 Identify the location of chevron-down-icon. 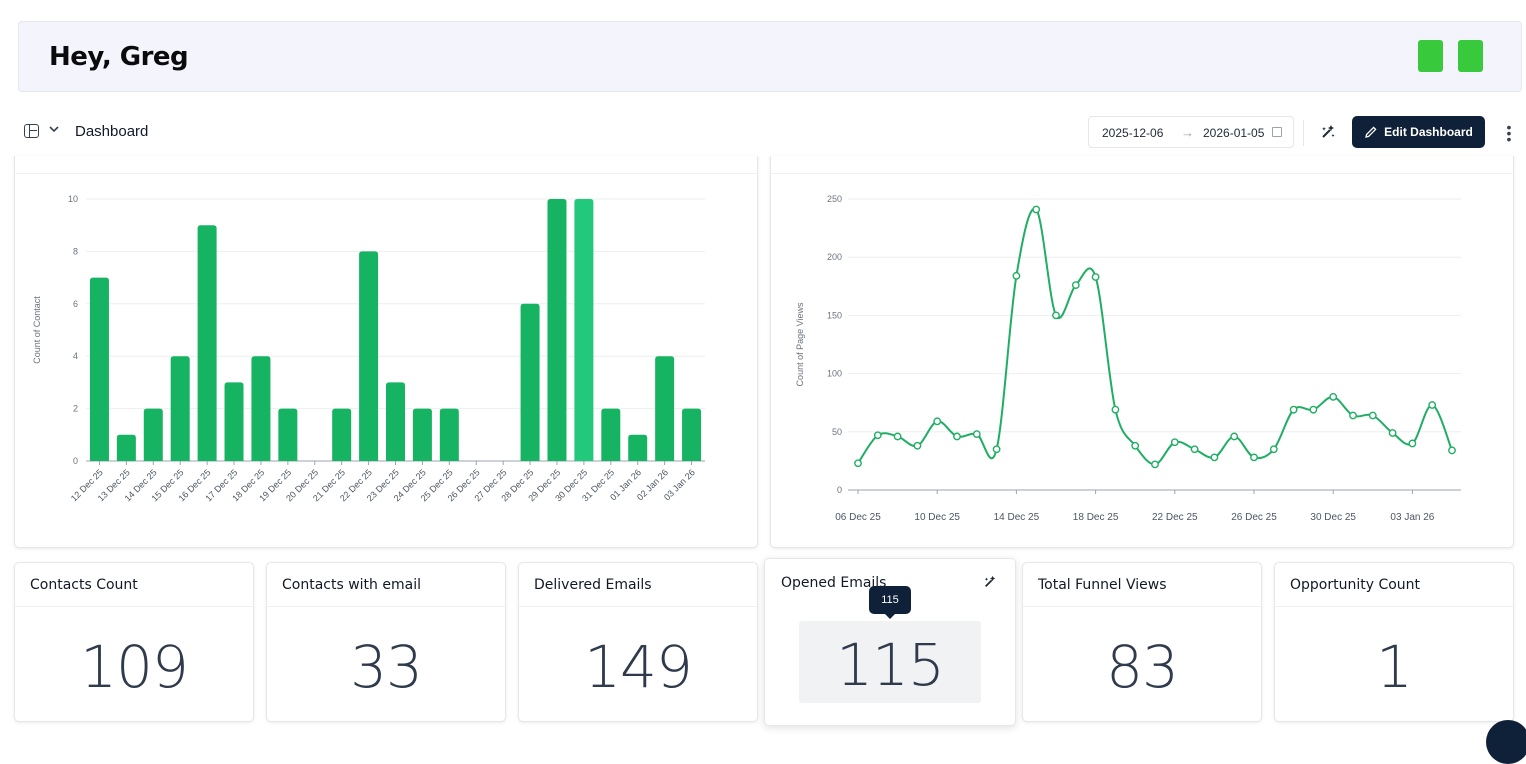
(54, 129).